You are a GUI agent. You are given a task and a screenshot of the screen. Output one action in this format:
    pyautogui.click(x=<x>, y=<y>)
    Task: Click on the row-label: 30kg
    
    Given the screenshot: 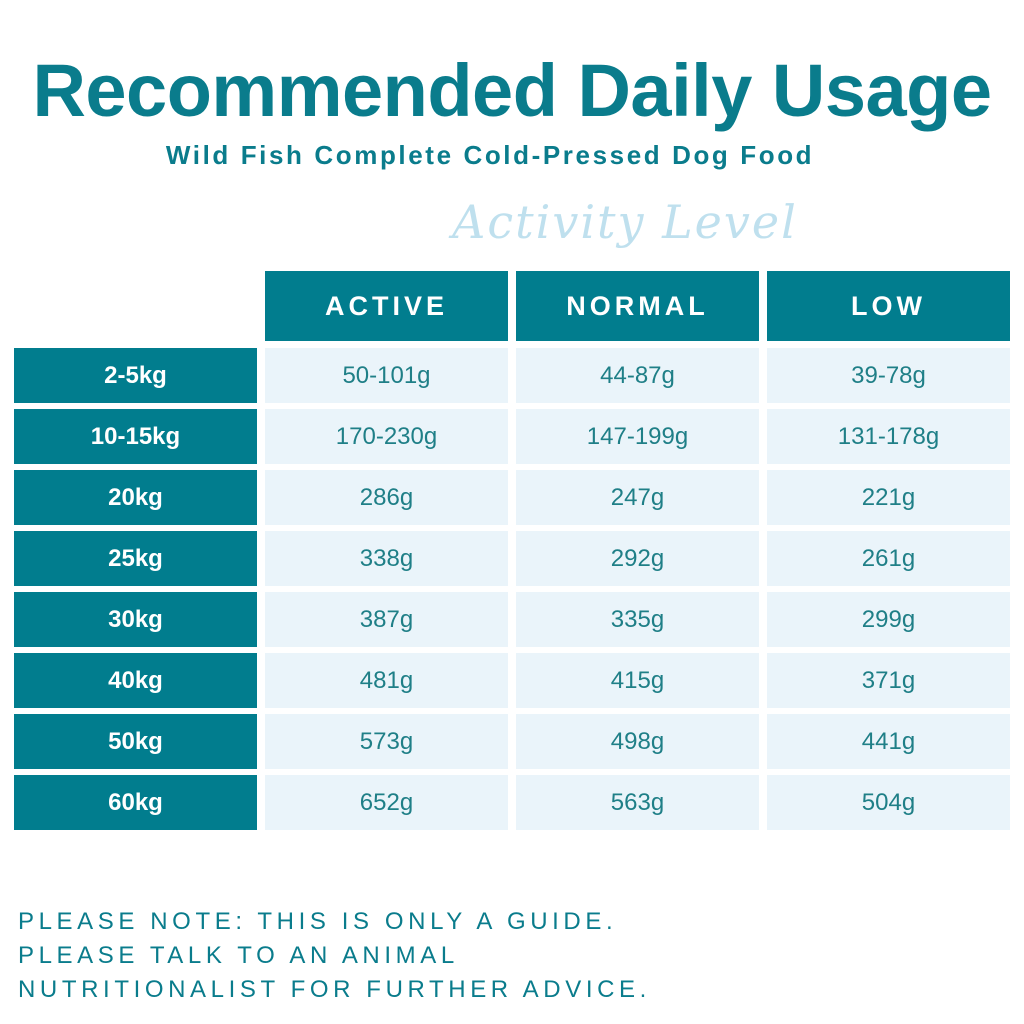 What is the action you would take?
    pyautogui.click(x=135, y=619)
    